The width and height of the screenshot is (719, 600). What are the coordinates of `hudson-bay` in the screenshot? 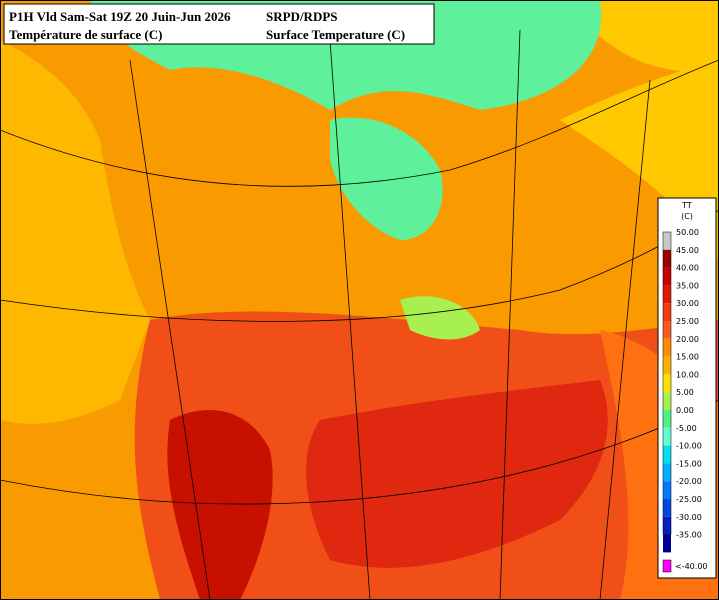 It's located at (386, 178).